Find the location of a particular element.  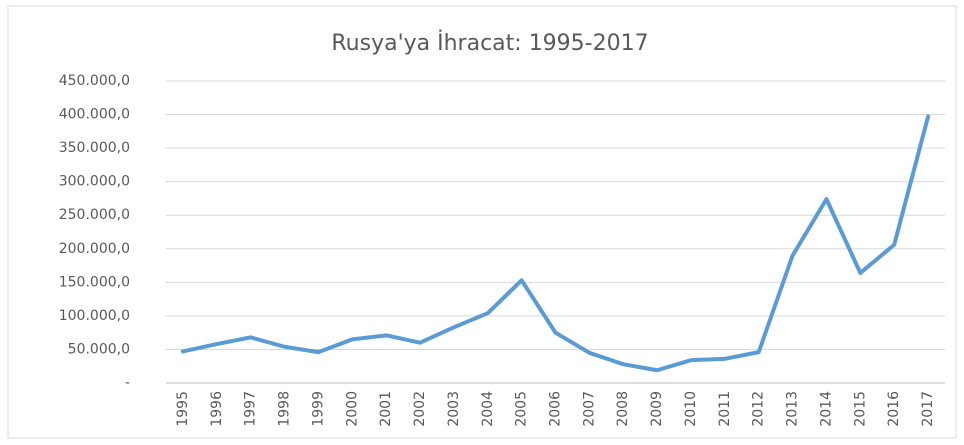

x-tick-label: 2014 is located at coordinates (826, 409).